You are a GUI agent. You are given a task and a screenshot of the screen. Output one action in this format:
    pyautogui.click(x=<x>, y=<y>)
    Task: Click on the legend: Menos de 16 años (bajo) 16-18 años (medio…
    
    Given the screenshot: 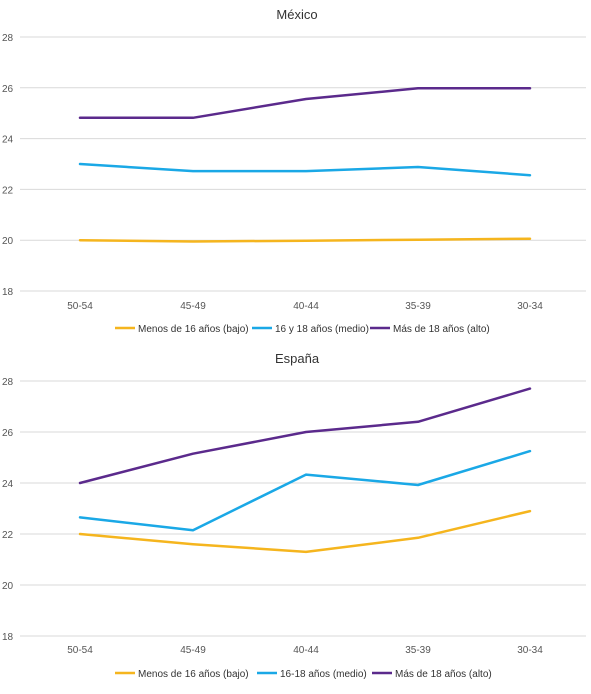 What is the action you would take?
    pyautogui.click(x=303, y=674)
    